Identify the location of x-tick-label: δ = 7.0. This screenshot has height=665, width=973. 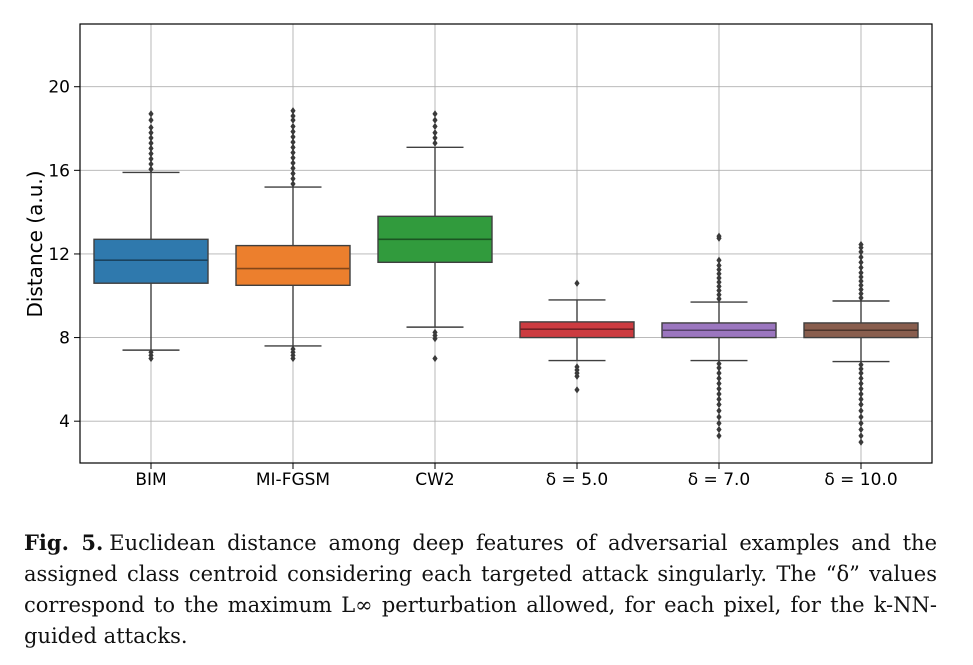
(719, 480).